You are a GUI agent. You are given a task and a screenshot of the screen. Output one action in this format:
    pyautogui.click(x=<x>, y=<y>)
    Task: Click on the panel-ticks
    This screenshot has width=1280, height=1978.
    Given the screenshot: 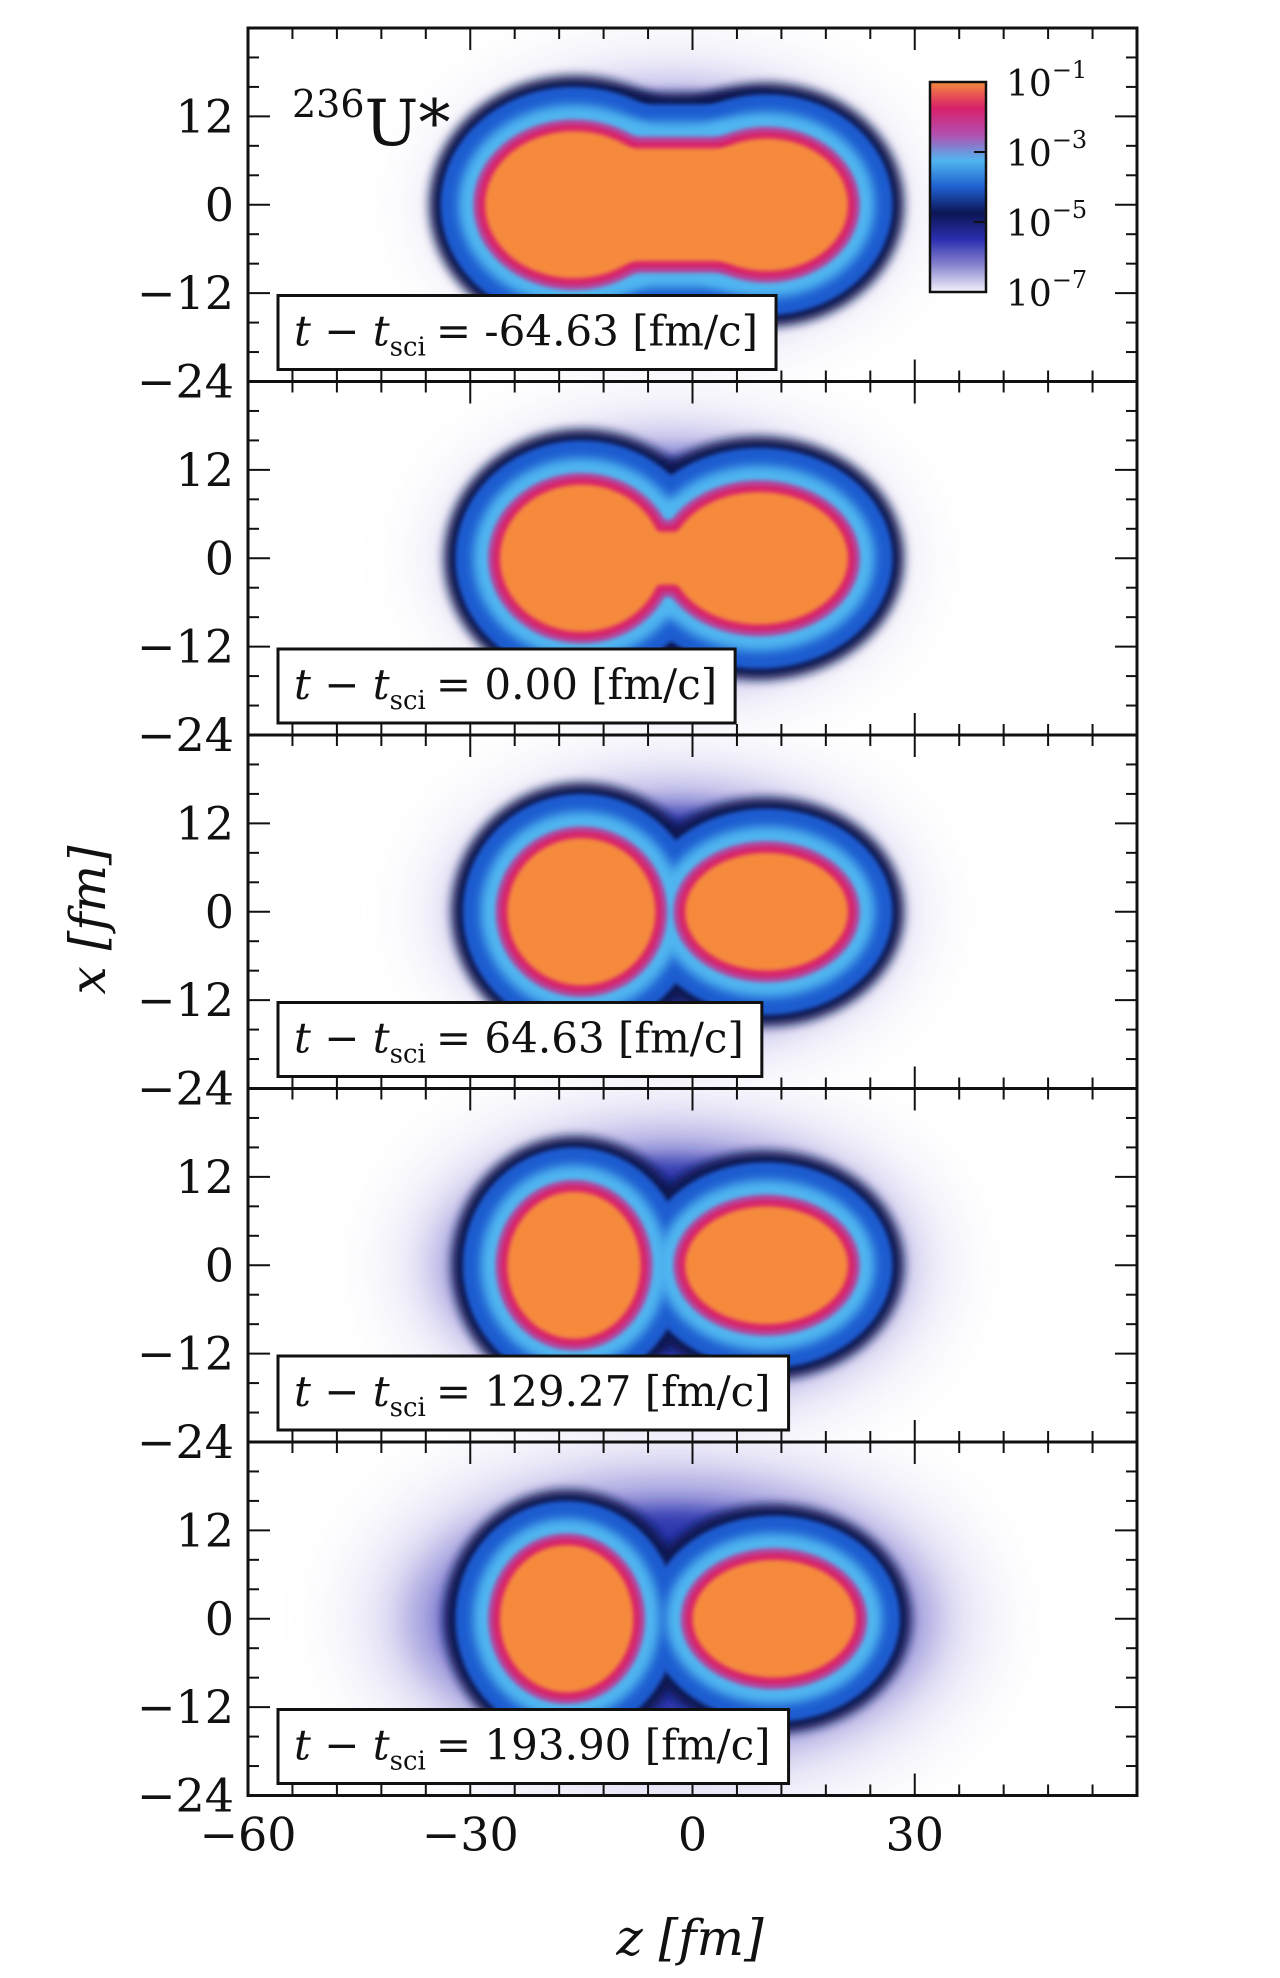 What is the action you would take?
    pyautogui.click(x=692, y=912)
    